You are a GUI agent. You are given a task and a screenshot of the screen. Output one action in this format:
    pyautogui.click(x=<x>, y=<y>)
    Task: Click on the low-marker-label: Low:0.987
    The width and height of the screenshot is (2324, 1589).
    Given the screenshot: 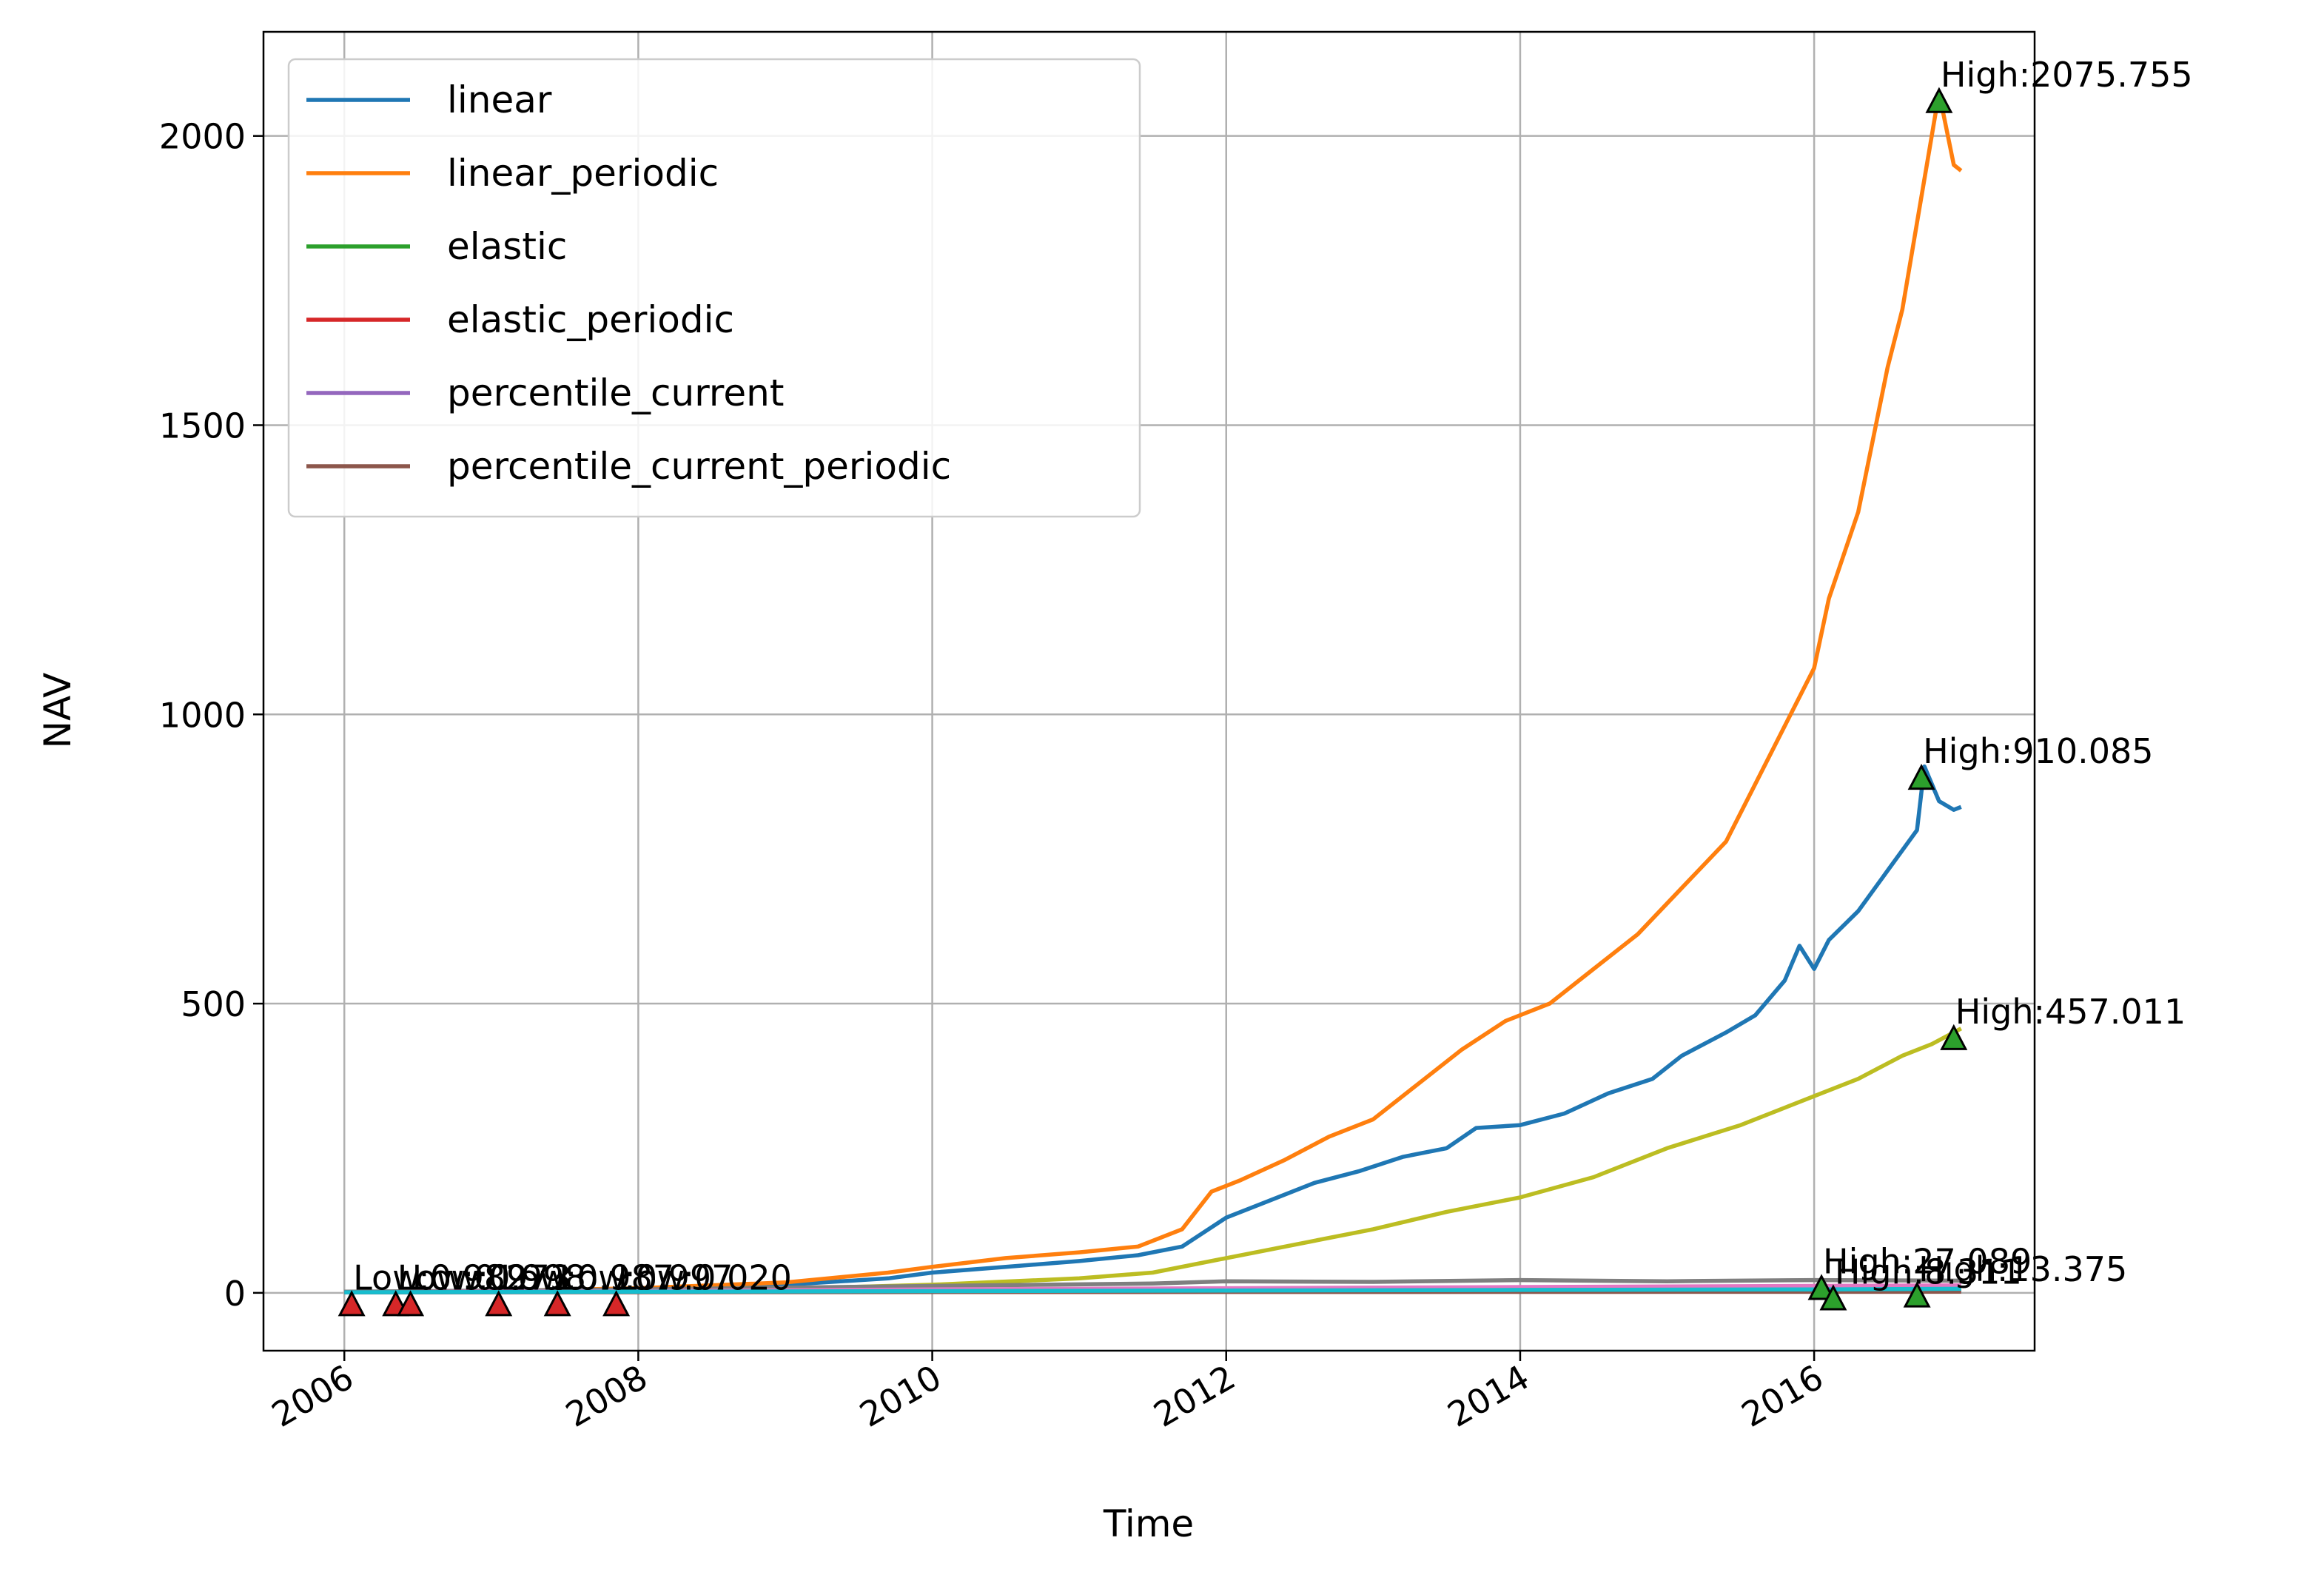 What is the action you would take?
    pyautogui.click(x=587, y=1277)
    